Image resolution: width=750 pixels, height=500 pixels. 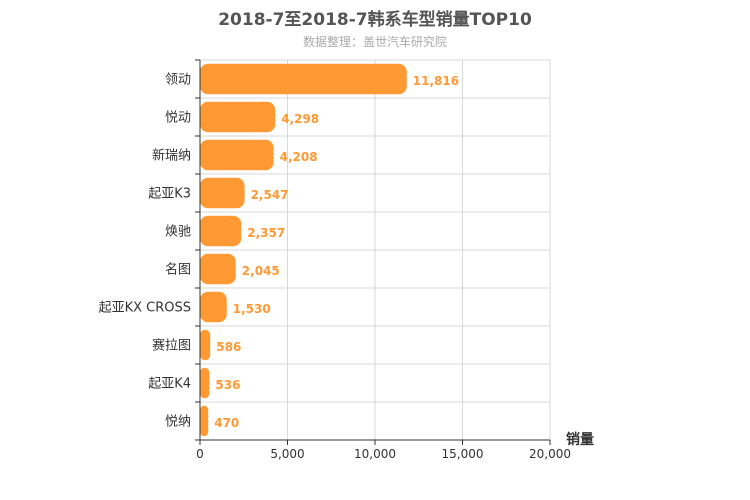 I want to click on category-label: 起亚K4, so click(x=169, y=384).